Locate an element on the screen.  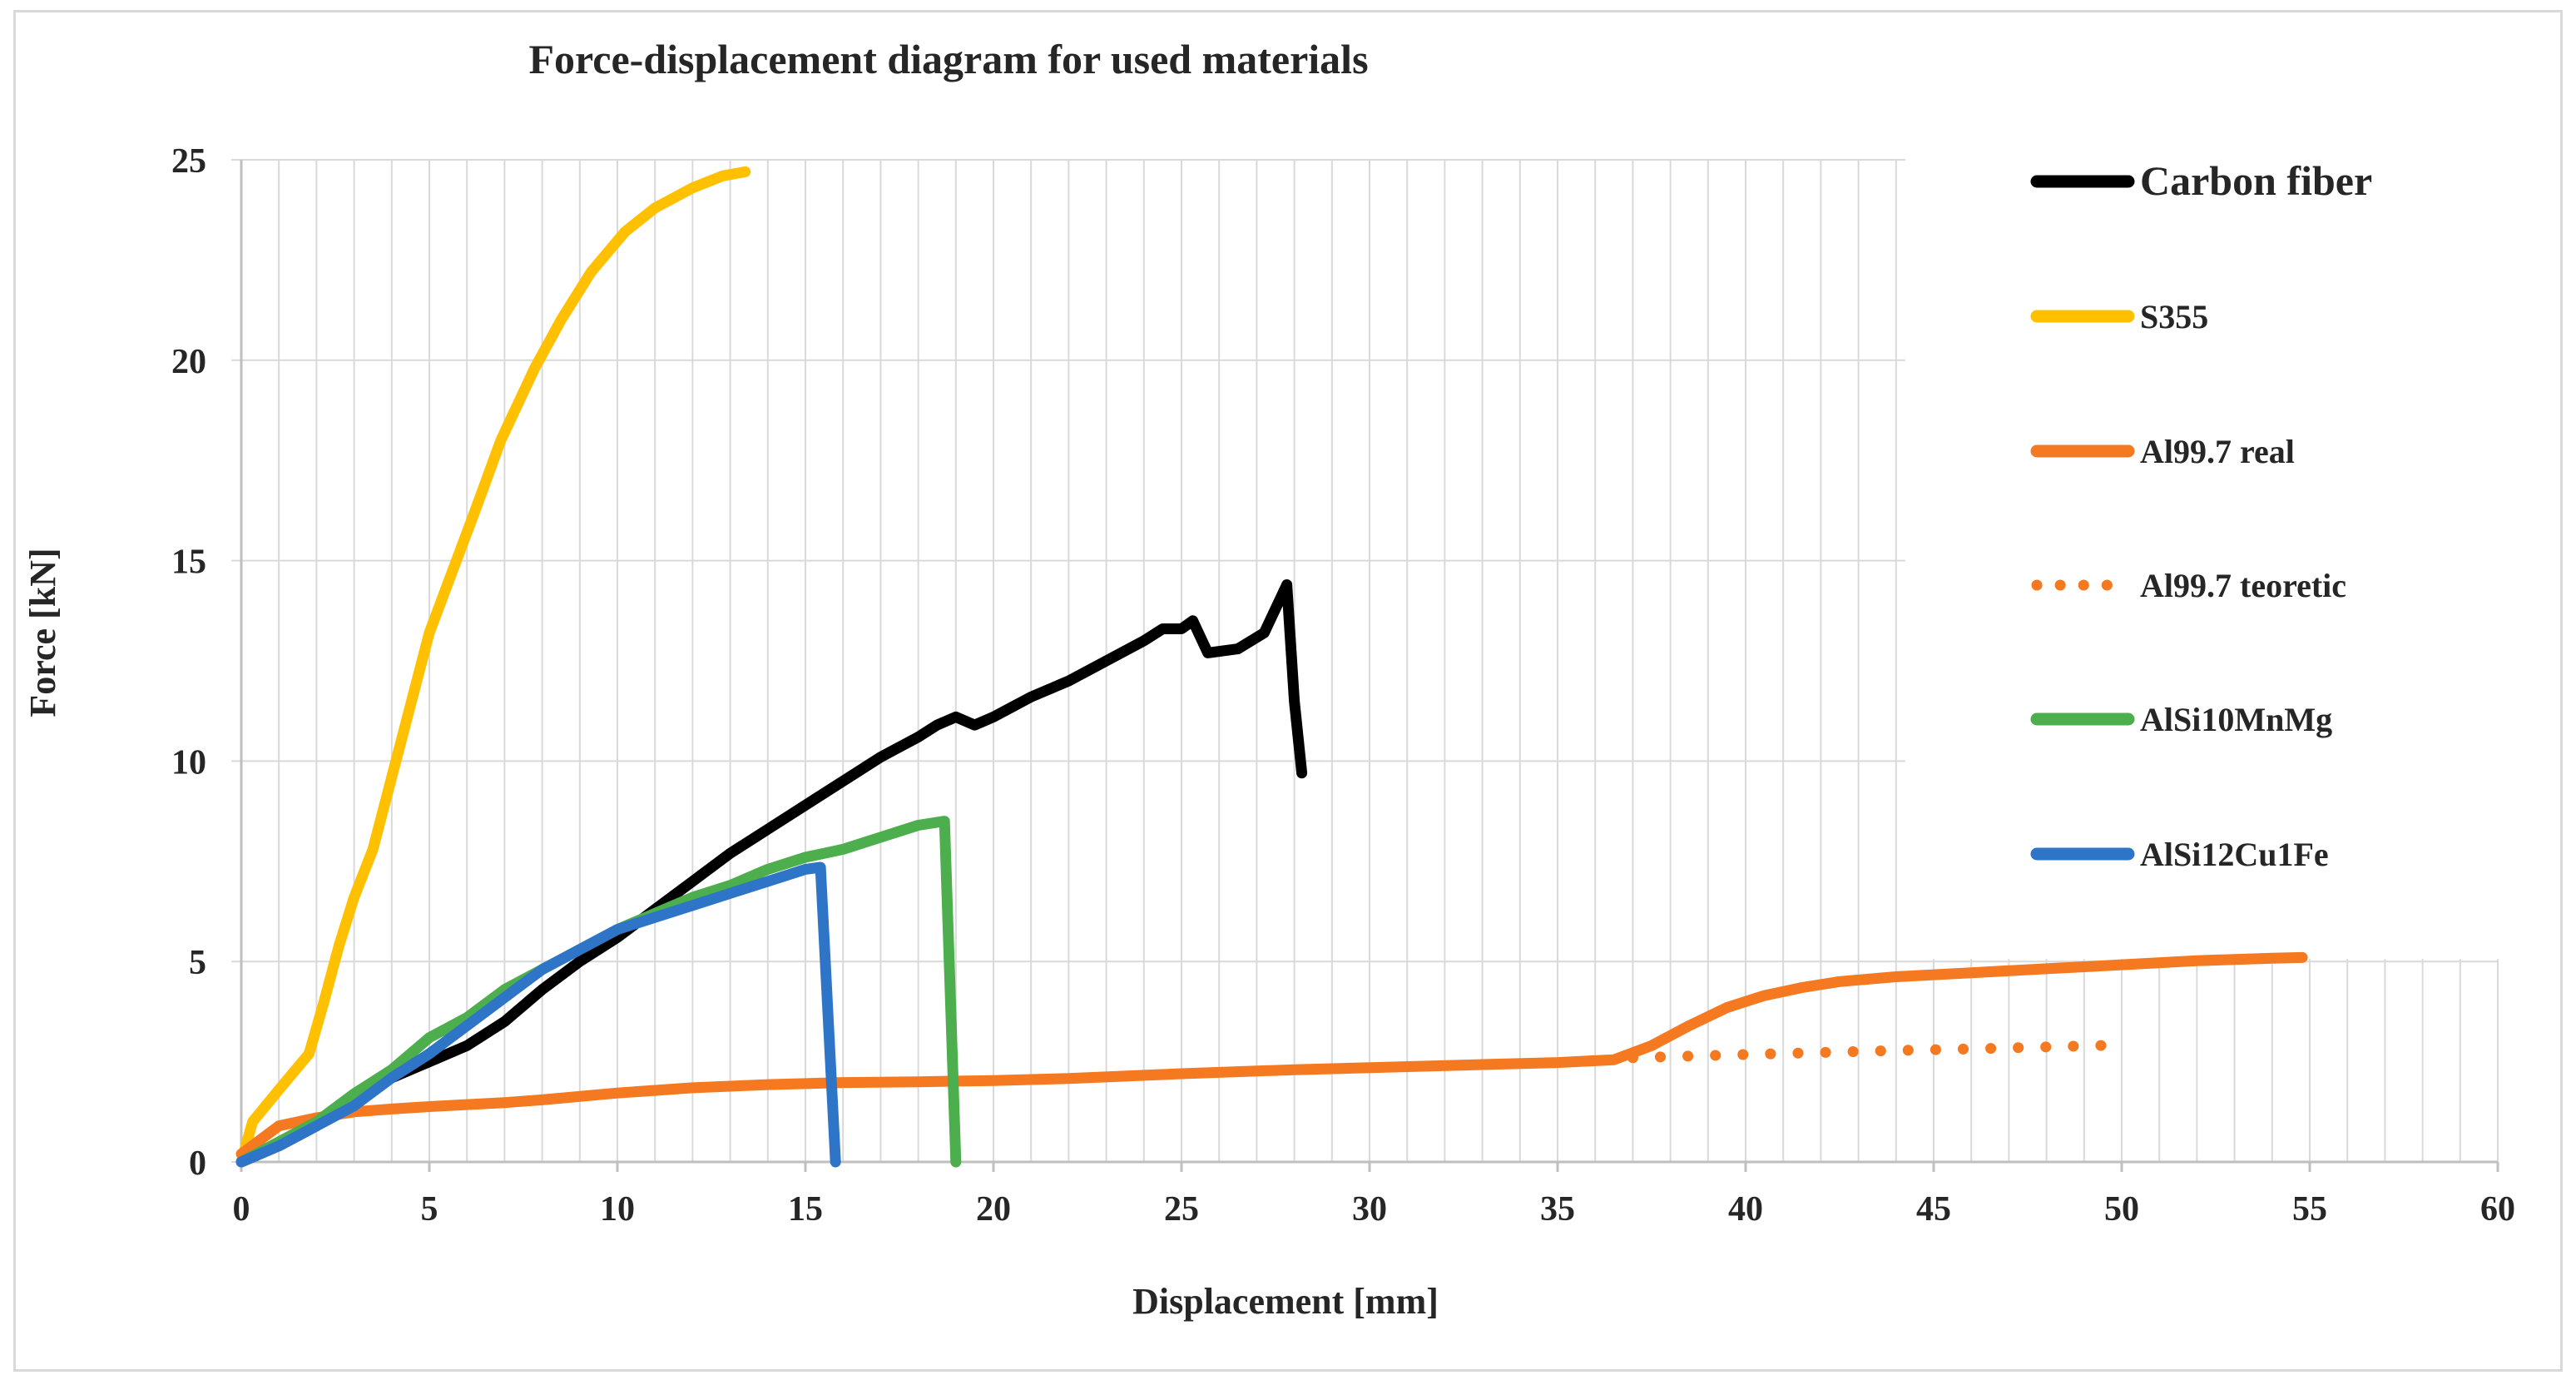
x-tick-label: 0 is located at coordinates (241, 1209).